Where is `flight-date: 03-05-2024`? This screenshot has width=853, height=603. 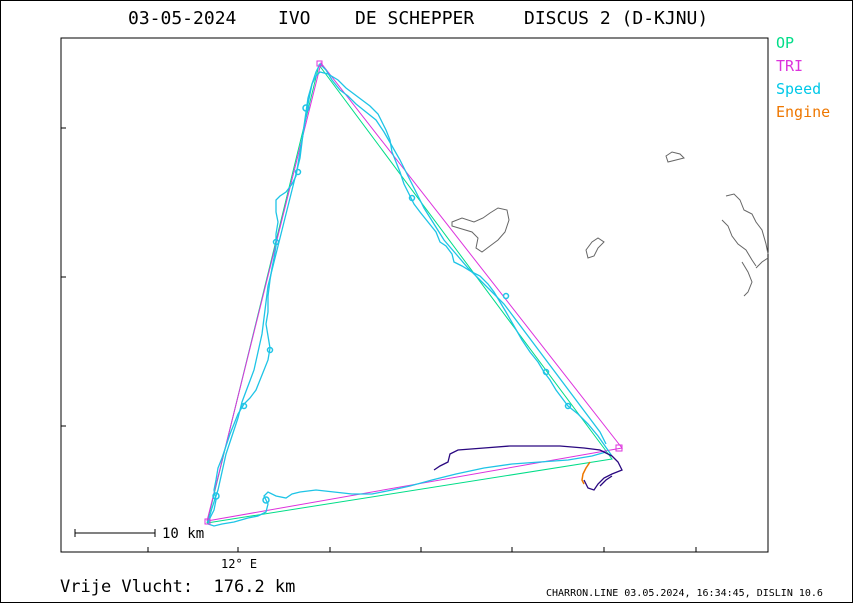
flight-date: 03-05-2024 is located at coordinates (182, 18).